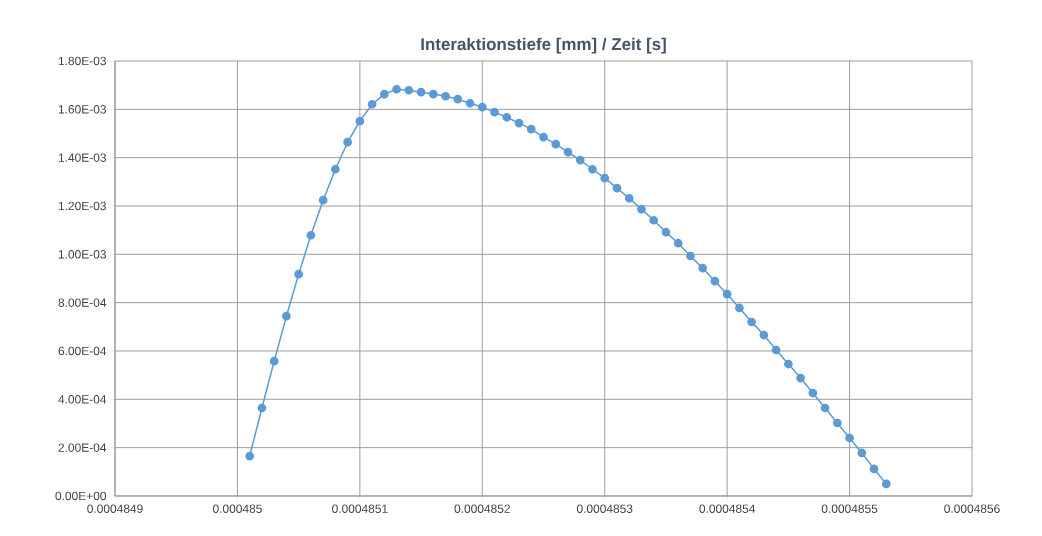  What do you see at coordinates (82, 109) in the screenshot?
I see `y-tick-label: 1.60E-03` at bounding box center [82, 109].